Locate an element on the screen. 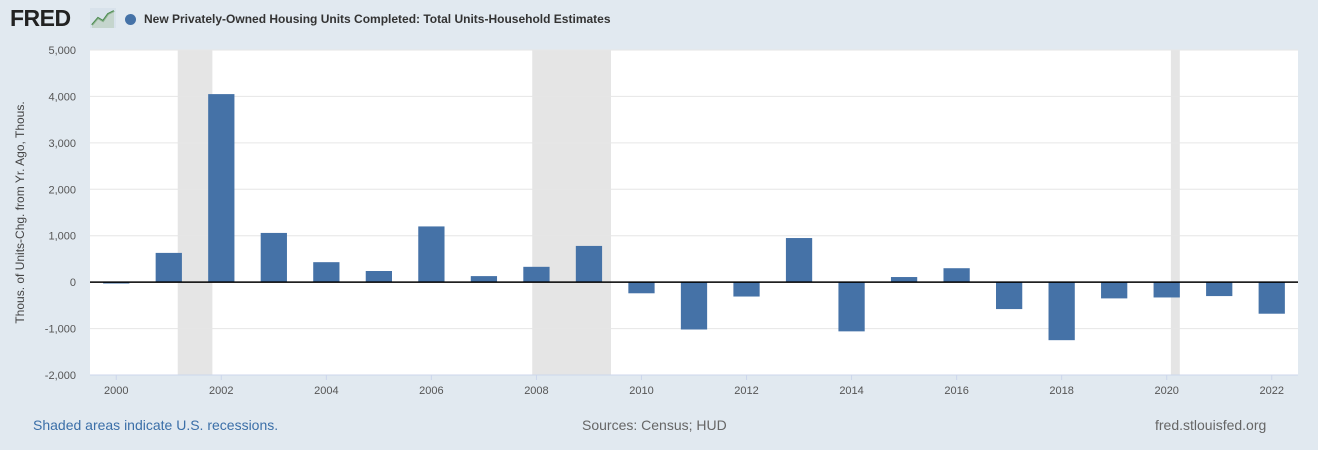 This screenshot has height=450, width=1318. y-tick-label: 2,000 is located at coordinates (62, 190).